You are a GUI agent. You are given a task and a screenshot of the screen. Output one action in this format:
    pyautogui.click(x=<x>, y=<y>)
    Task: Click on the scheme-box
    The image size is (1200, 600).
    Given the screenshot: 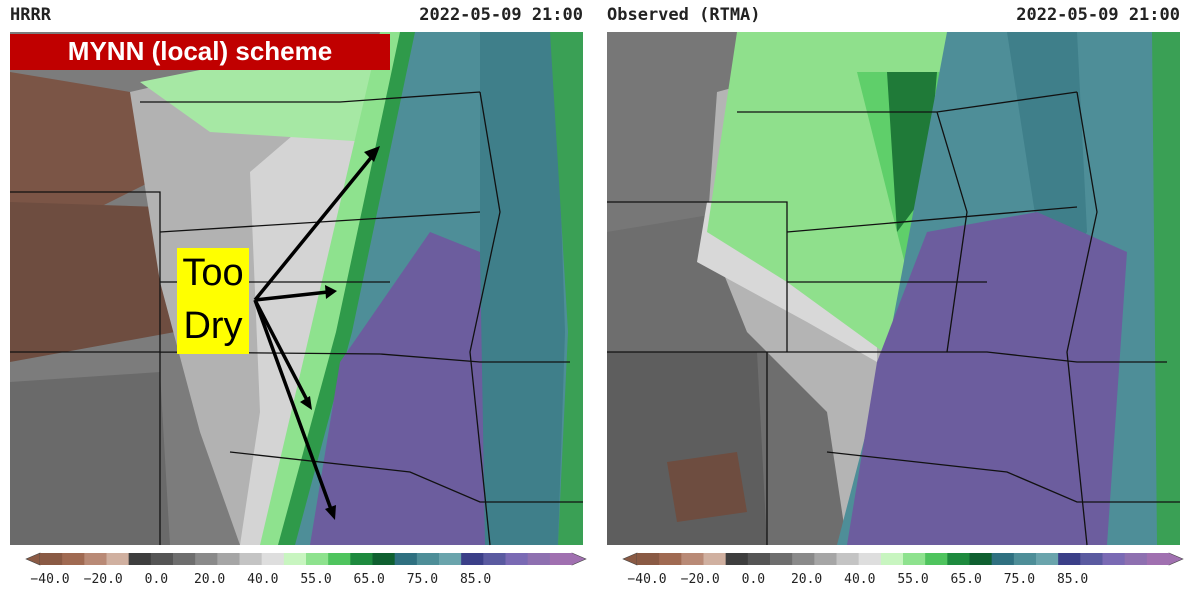 What is the action you would take?
    pyautogui.click(x=200, y=52)
    